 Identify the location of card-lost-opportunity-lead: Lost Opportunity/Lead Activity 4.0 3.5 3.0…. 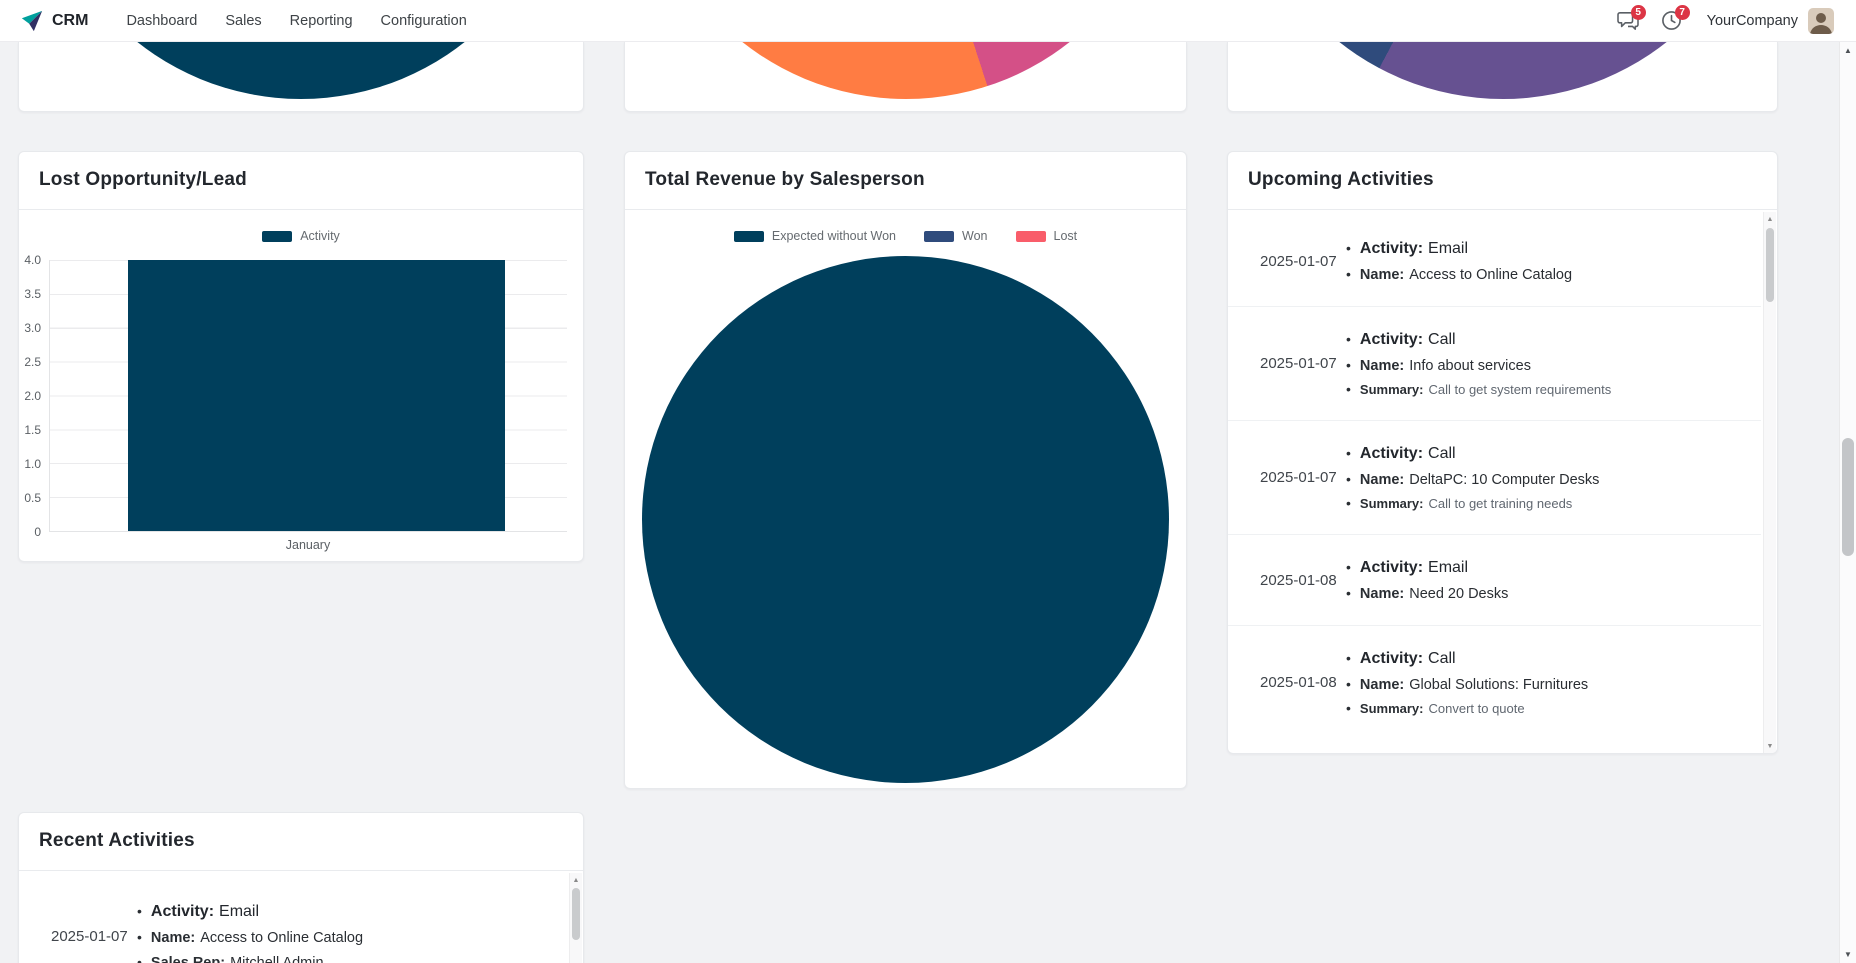
(301, 356).